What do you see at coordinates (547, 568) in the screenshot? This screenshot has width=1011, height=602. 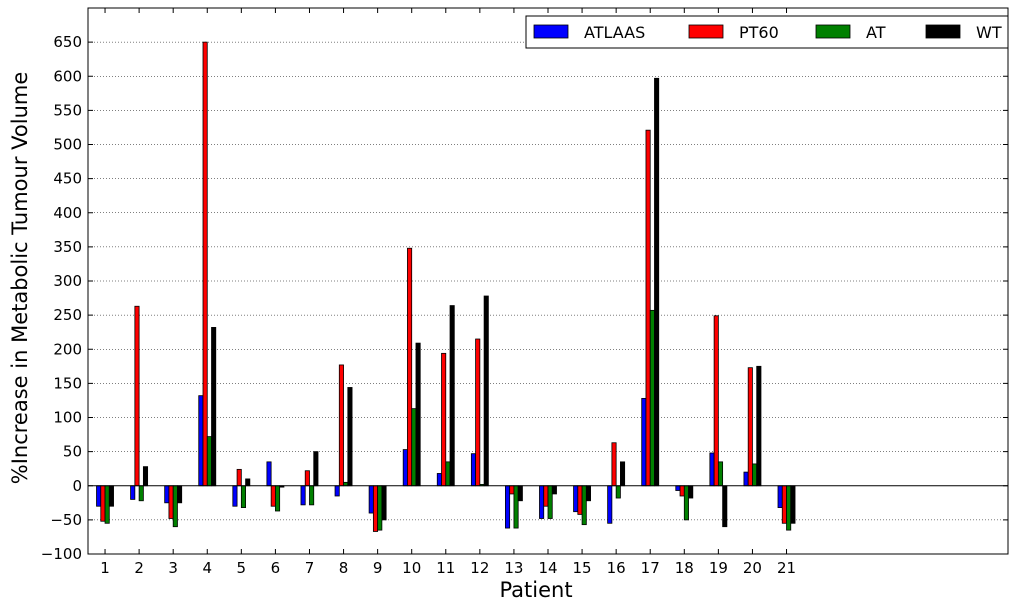 I see `x-tick-label: 14` at bounding box center [547, 568].